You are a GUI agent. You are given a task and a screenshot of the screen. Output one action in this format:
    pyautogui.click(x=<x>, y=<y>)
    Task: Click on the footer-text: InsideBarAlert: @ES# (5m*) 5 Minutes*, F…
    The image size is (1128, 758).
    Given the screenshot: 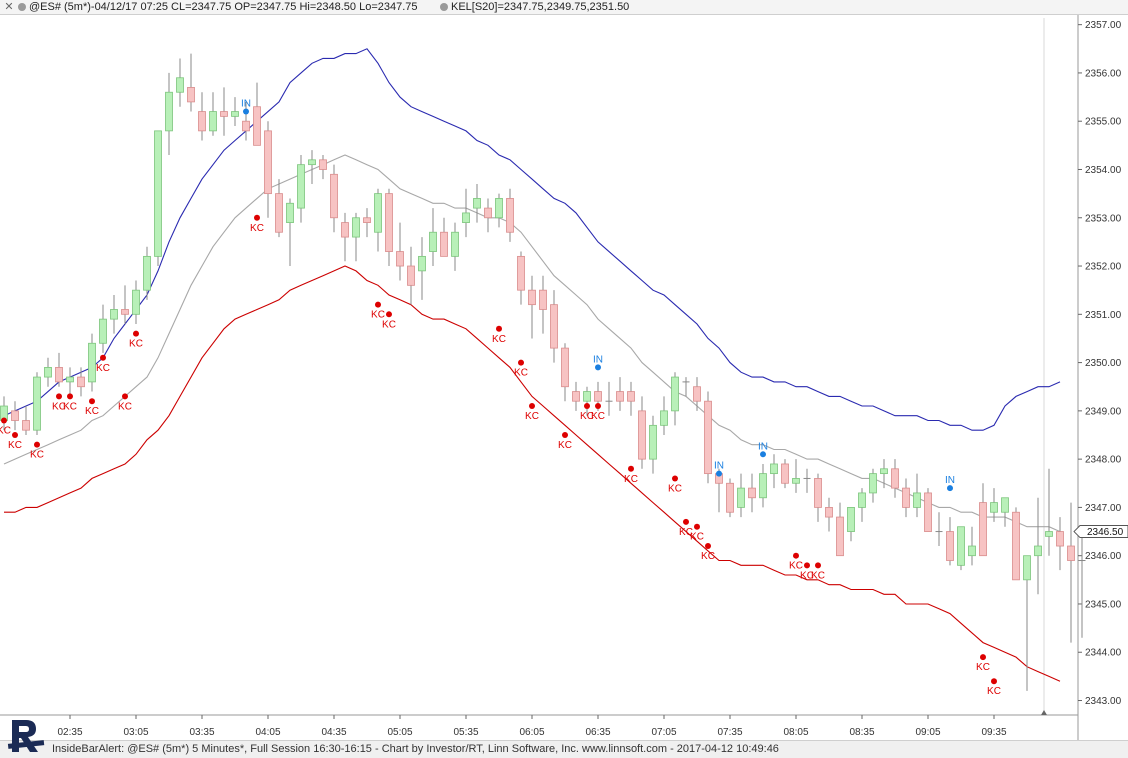 What is the action you would take?
    pyautogui.click(x=415, y=749)
    